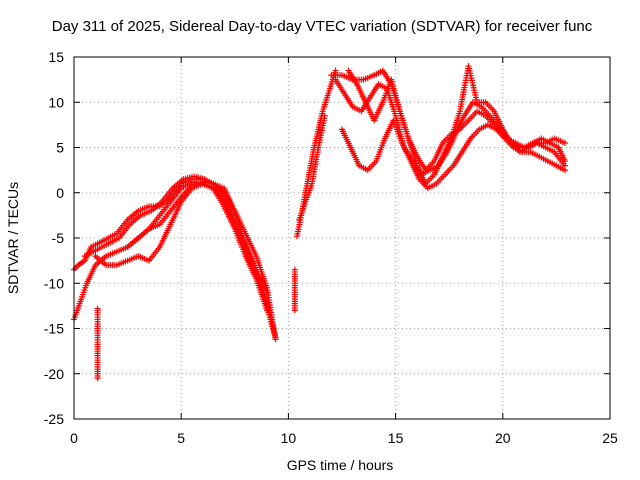  I want to click on y-tick-label: -25, so click(54, 419).